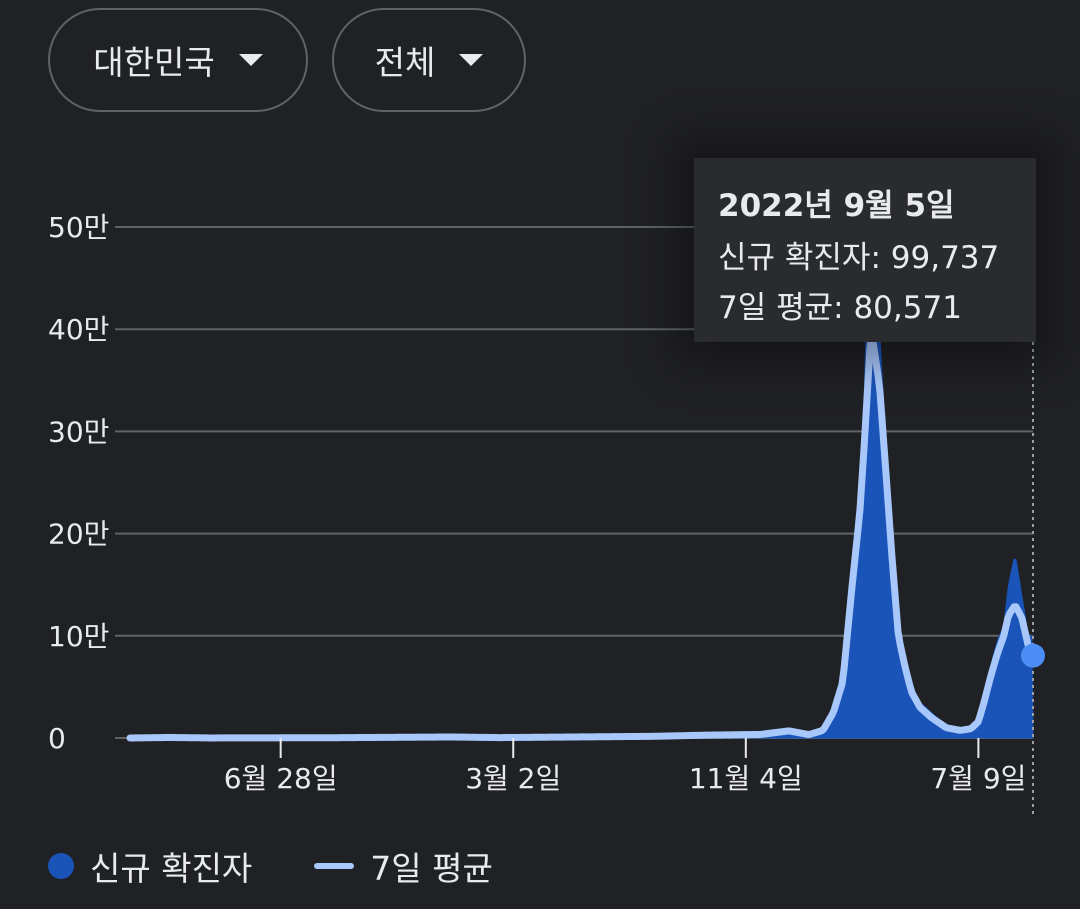 The width and height of the screenshot is (1080, 909). Describe the element at coordinates (405, 62) in the screenshot. I see `scope-filter-label: 전체` at that location.